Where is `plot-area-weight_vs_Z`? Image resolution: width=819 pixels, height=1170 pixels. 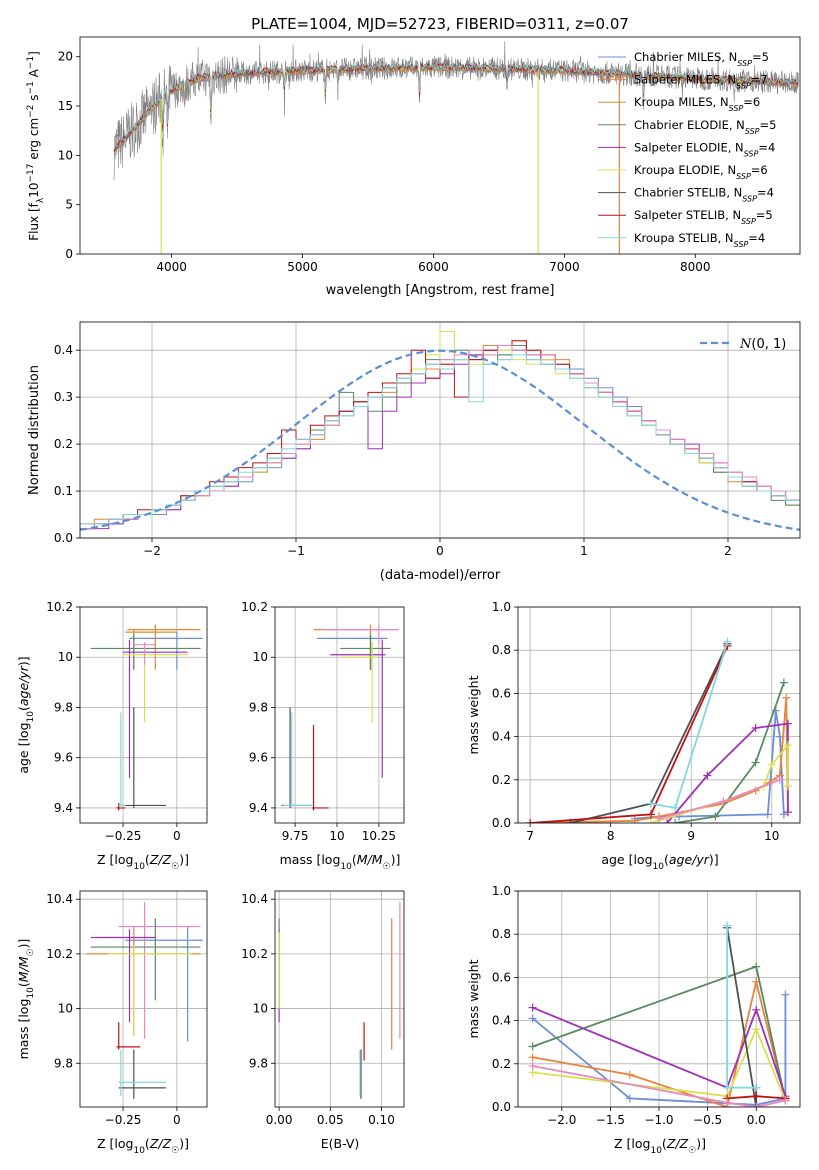
plot-area-weight_vs_Z is located at coordinates (659, 1014).